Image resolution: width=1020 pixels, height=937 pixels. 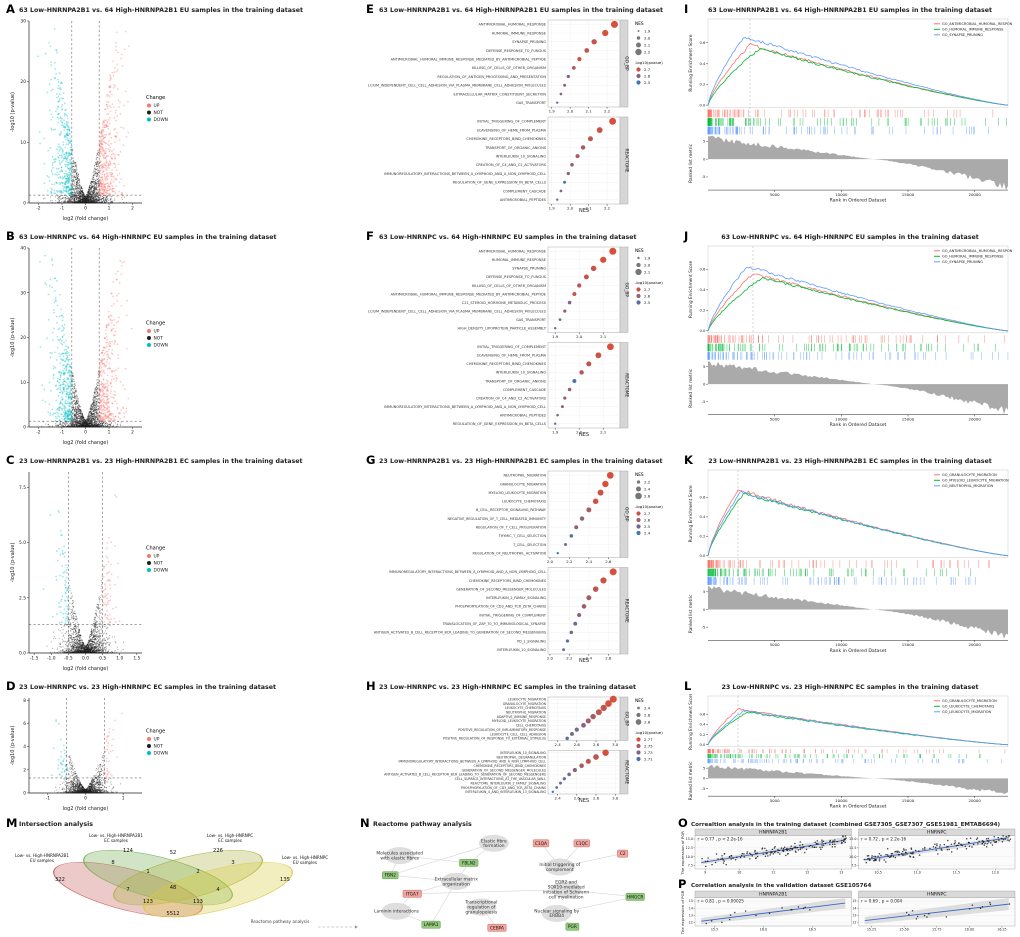 I want to click on svg-text: 10, so click(x=23, y=143).